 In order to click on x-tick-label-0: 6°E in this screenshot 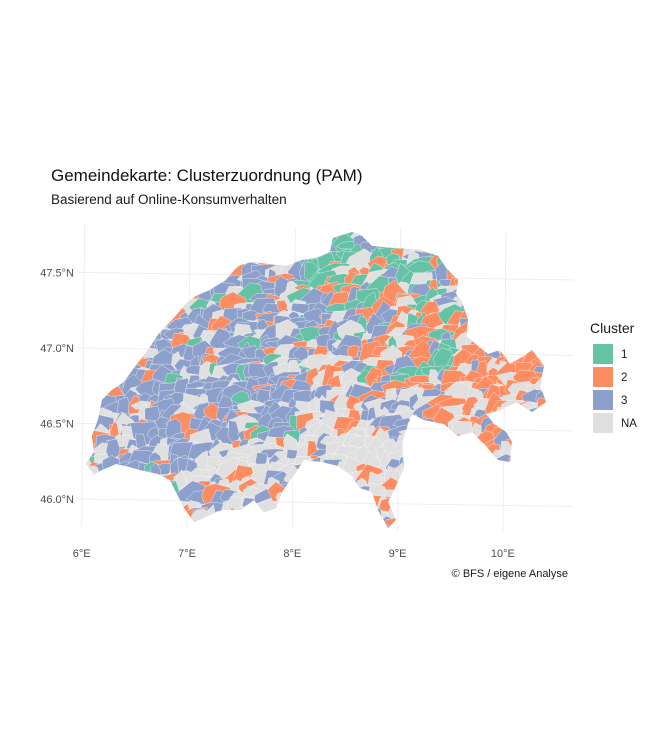, I will do `click(82, 554)`.